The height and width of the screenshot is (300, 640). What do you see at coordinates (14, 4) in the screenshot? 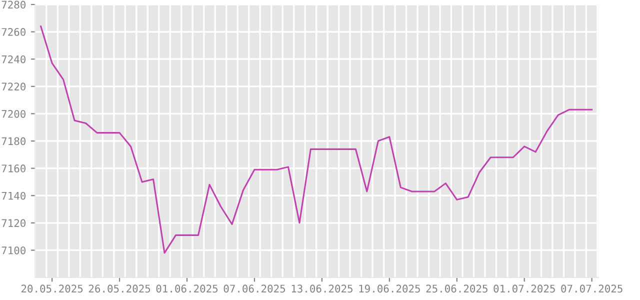
I see `y-tick-label: 7280` at bounding box center [14, 4].